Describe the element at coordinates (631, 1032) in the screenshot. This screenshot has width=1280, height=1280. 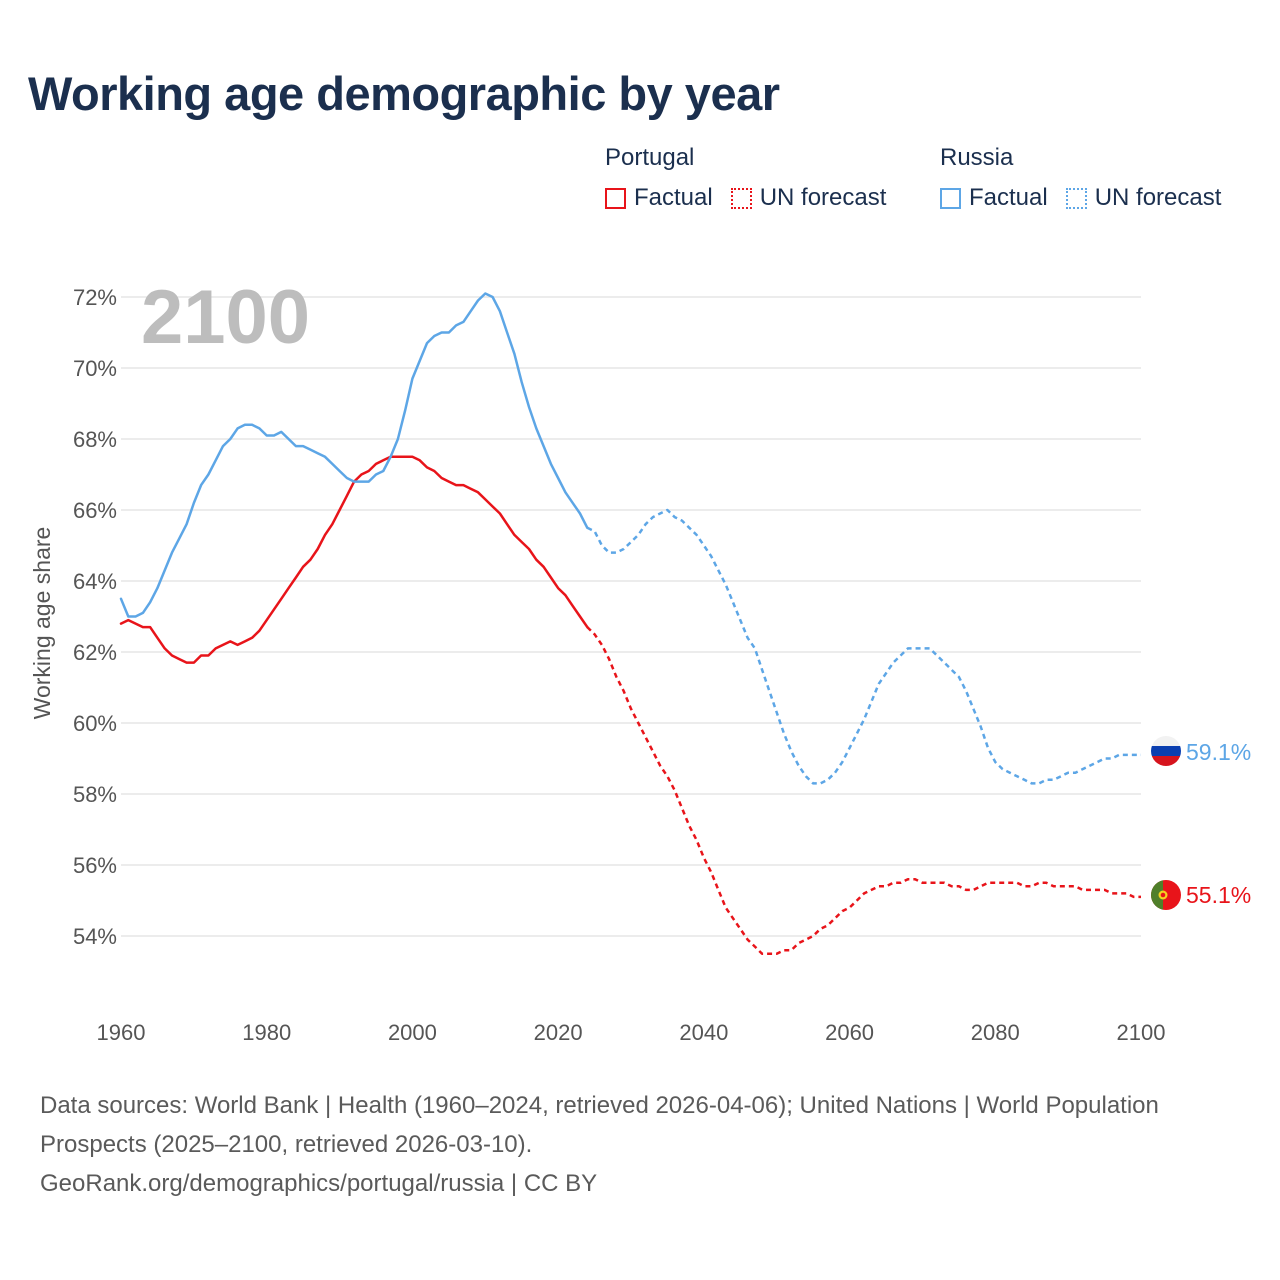
I see `x-axis-ticks: 1960 1980 2000 2020 2040 2060 2080 2100` at that location.